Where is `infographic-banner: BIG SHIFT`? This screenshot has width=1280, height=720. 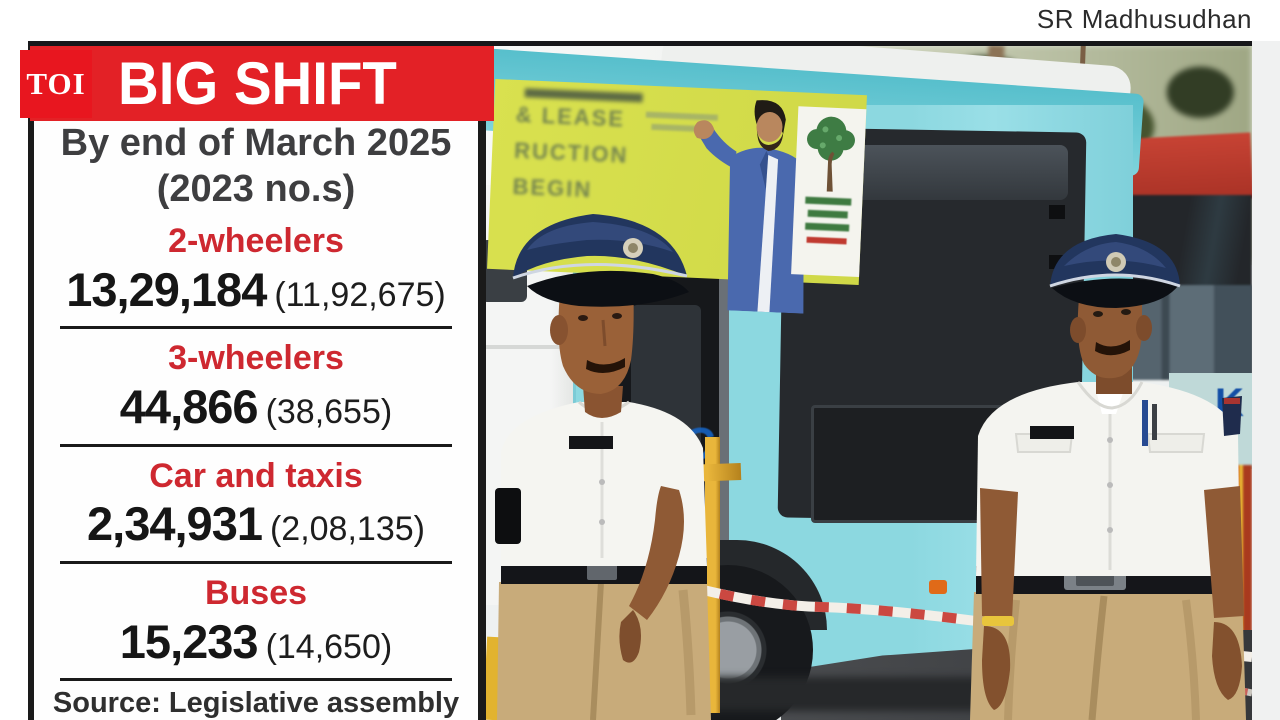 infographic-banner: BIG SHIFT is located at coordinates (262, 83).